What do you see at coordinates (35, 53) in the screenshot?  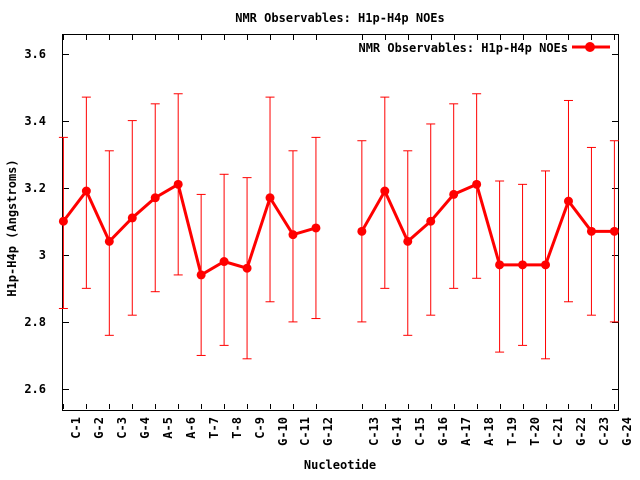 I see `y-tick-label-3.6: 3.6` at bounding box center [35, 53].